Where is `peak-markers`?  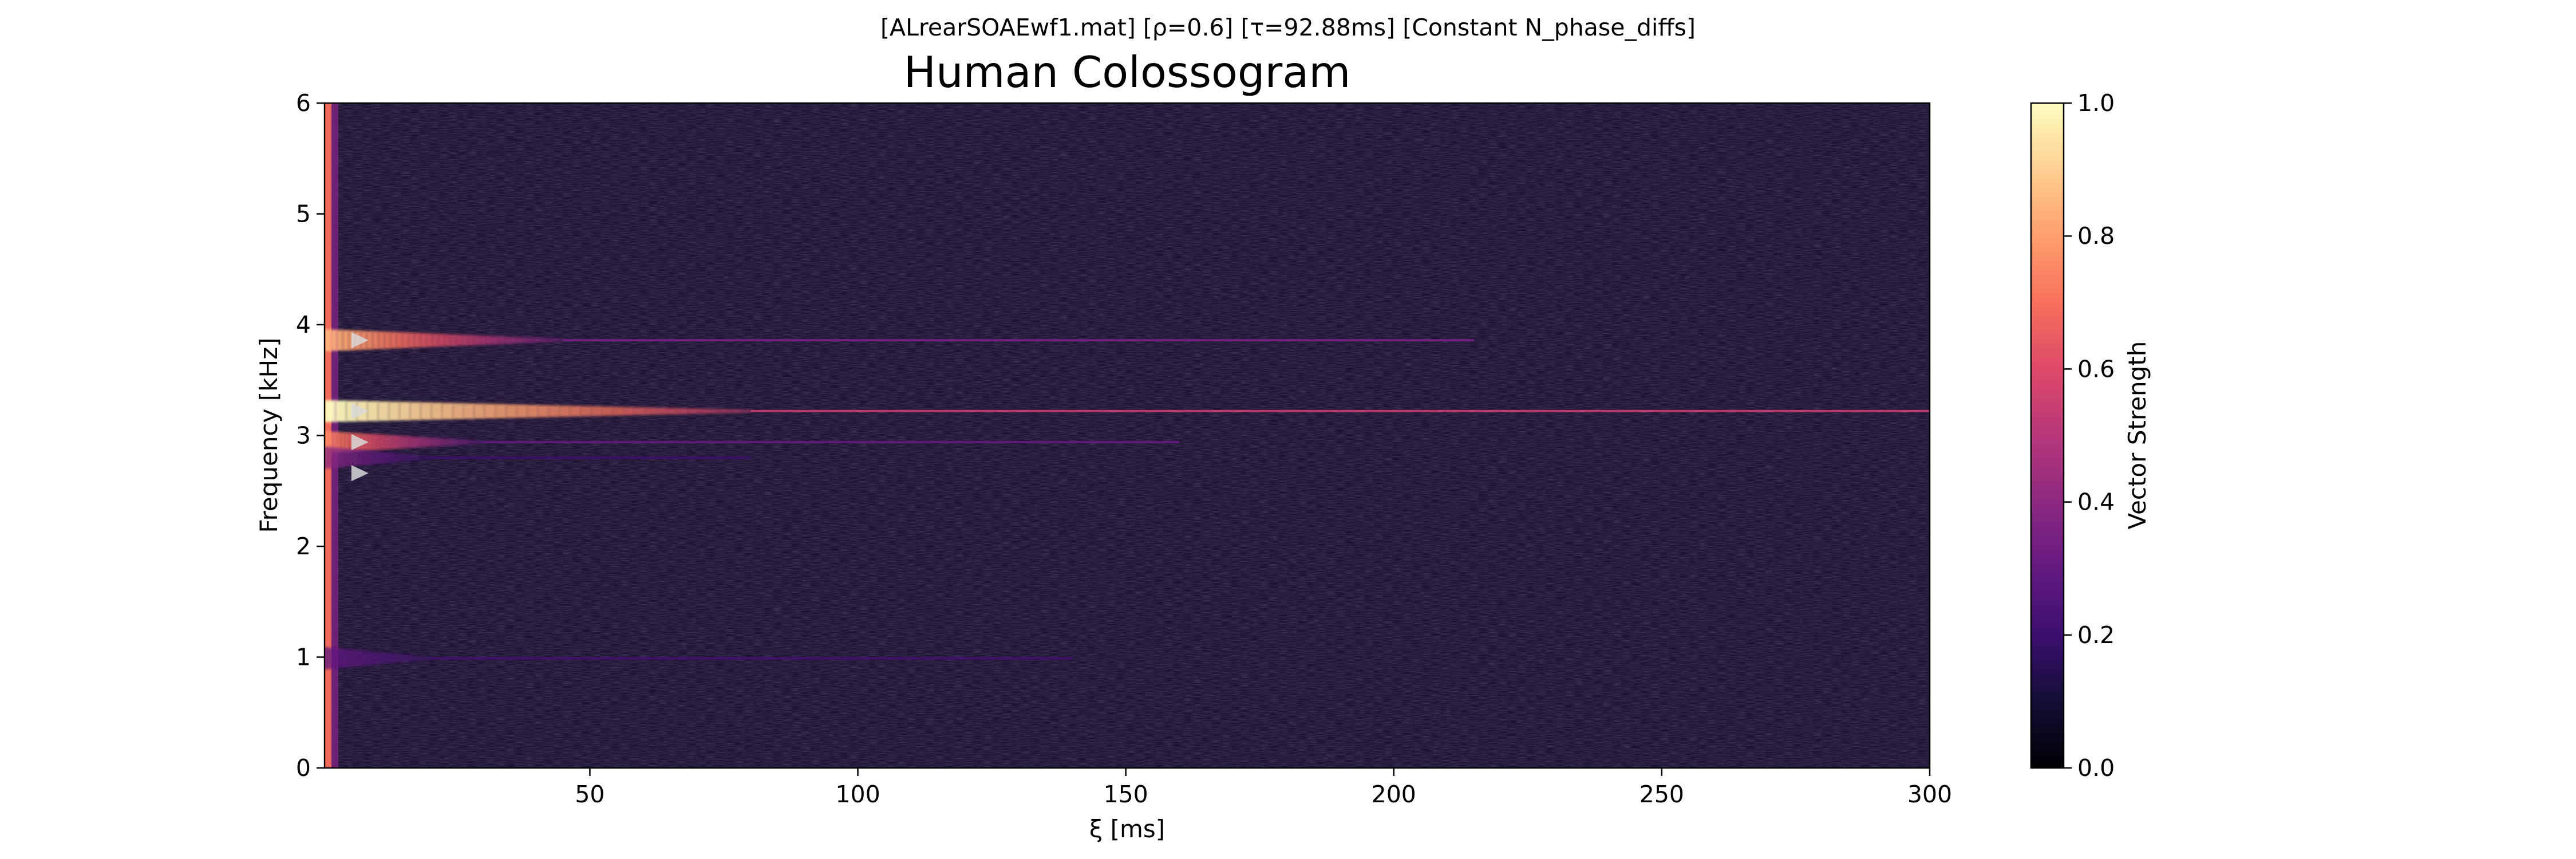
peak-markers is located at coordinates (360, 407).